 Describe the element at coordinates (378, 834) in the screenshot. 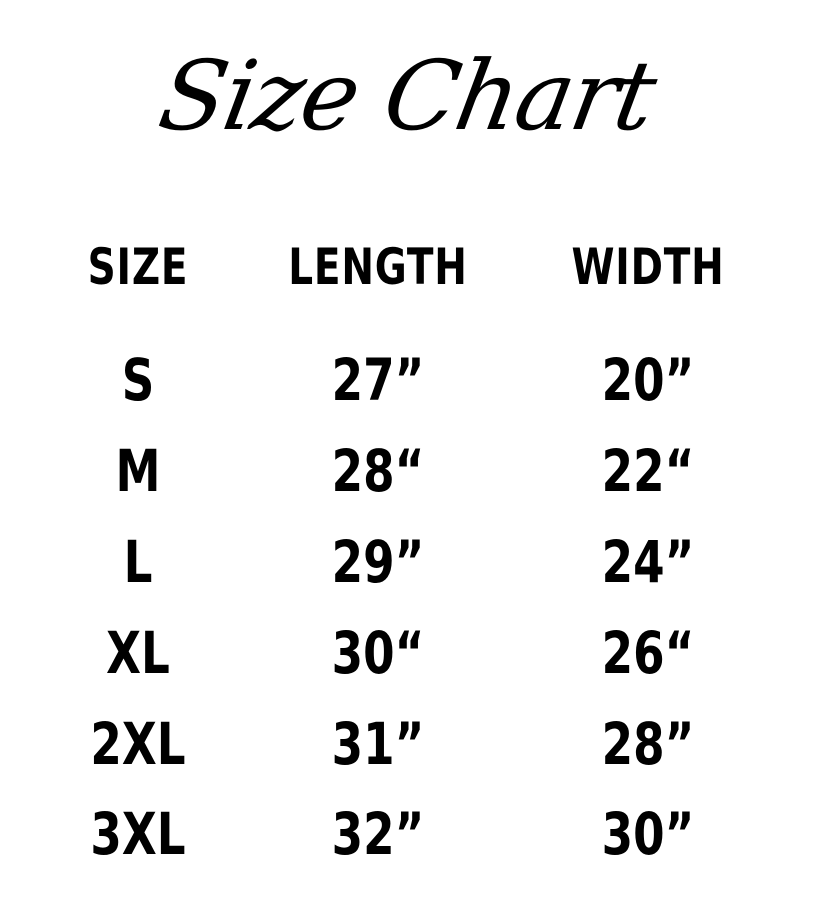

I see `table-cell-length: 32”` at that location.